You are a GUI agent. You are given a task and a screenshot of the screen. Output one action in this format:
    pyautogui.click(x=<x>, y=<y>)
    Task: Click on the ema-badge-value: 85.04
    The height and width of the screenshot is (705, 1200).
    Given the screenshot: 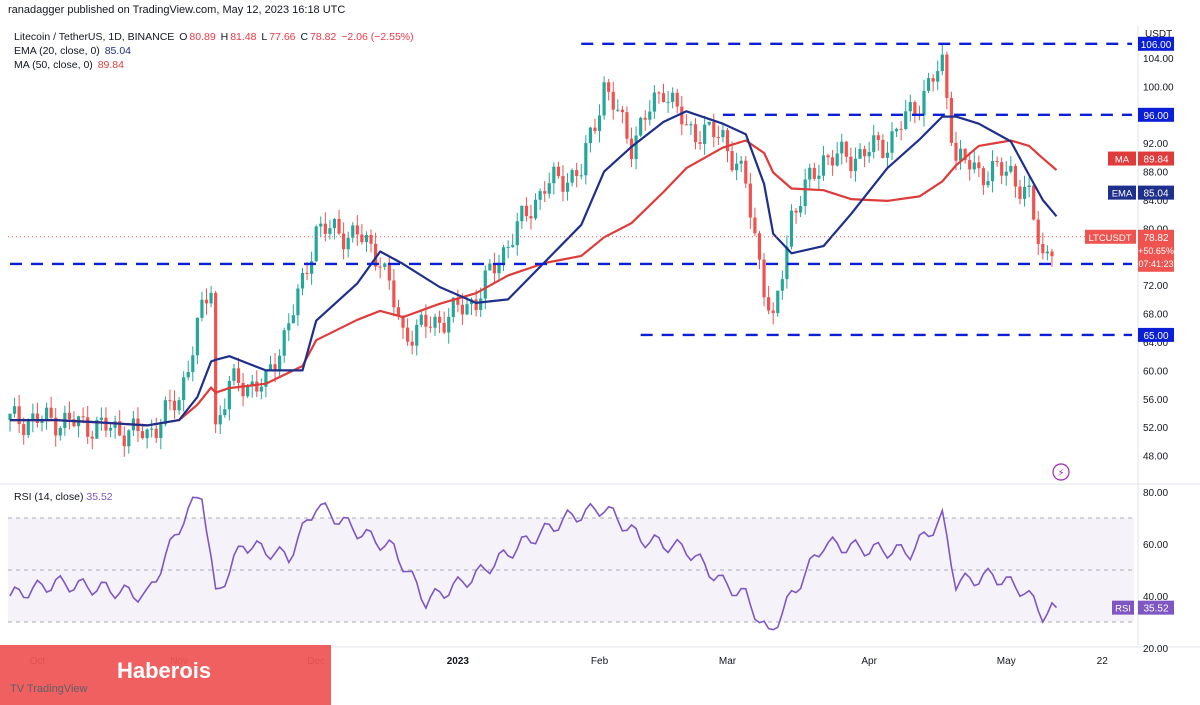 What is the action you would take?
    pyautogui.click(x=1155, y=194)
    